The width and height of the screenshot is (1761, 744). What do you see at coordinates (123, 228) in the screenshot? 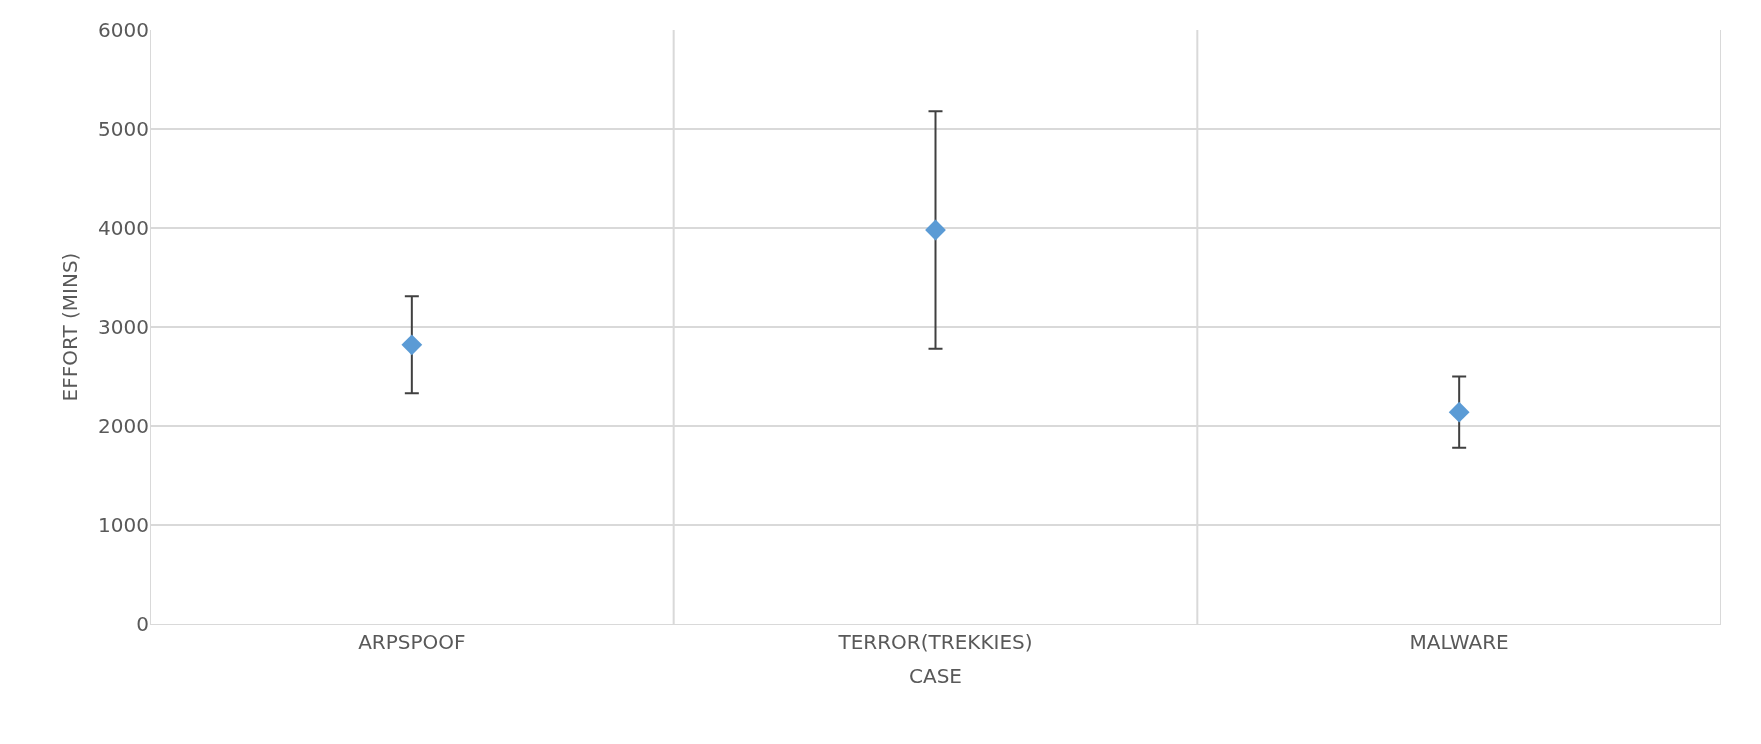
I see `y-tick-label: 4000` at bounding box center [123, 228].